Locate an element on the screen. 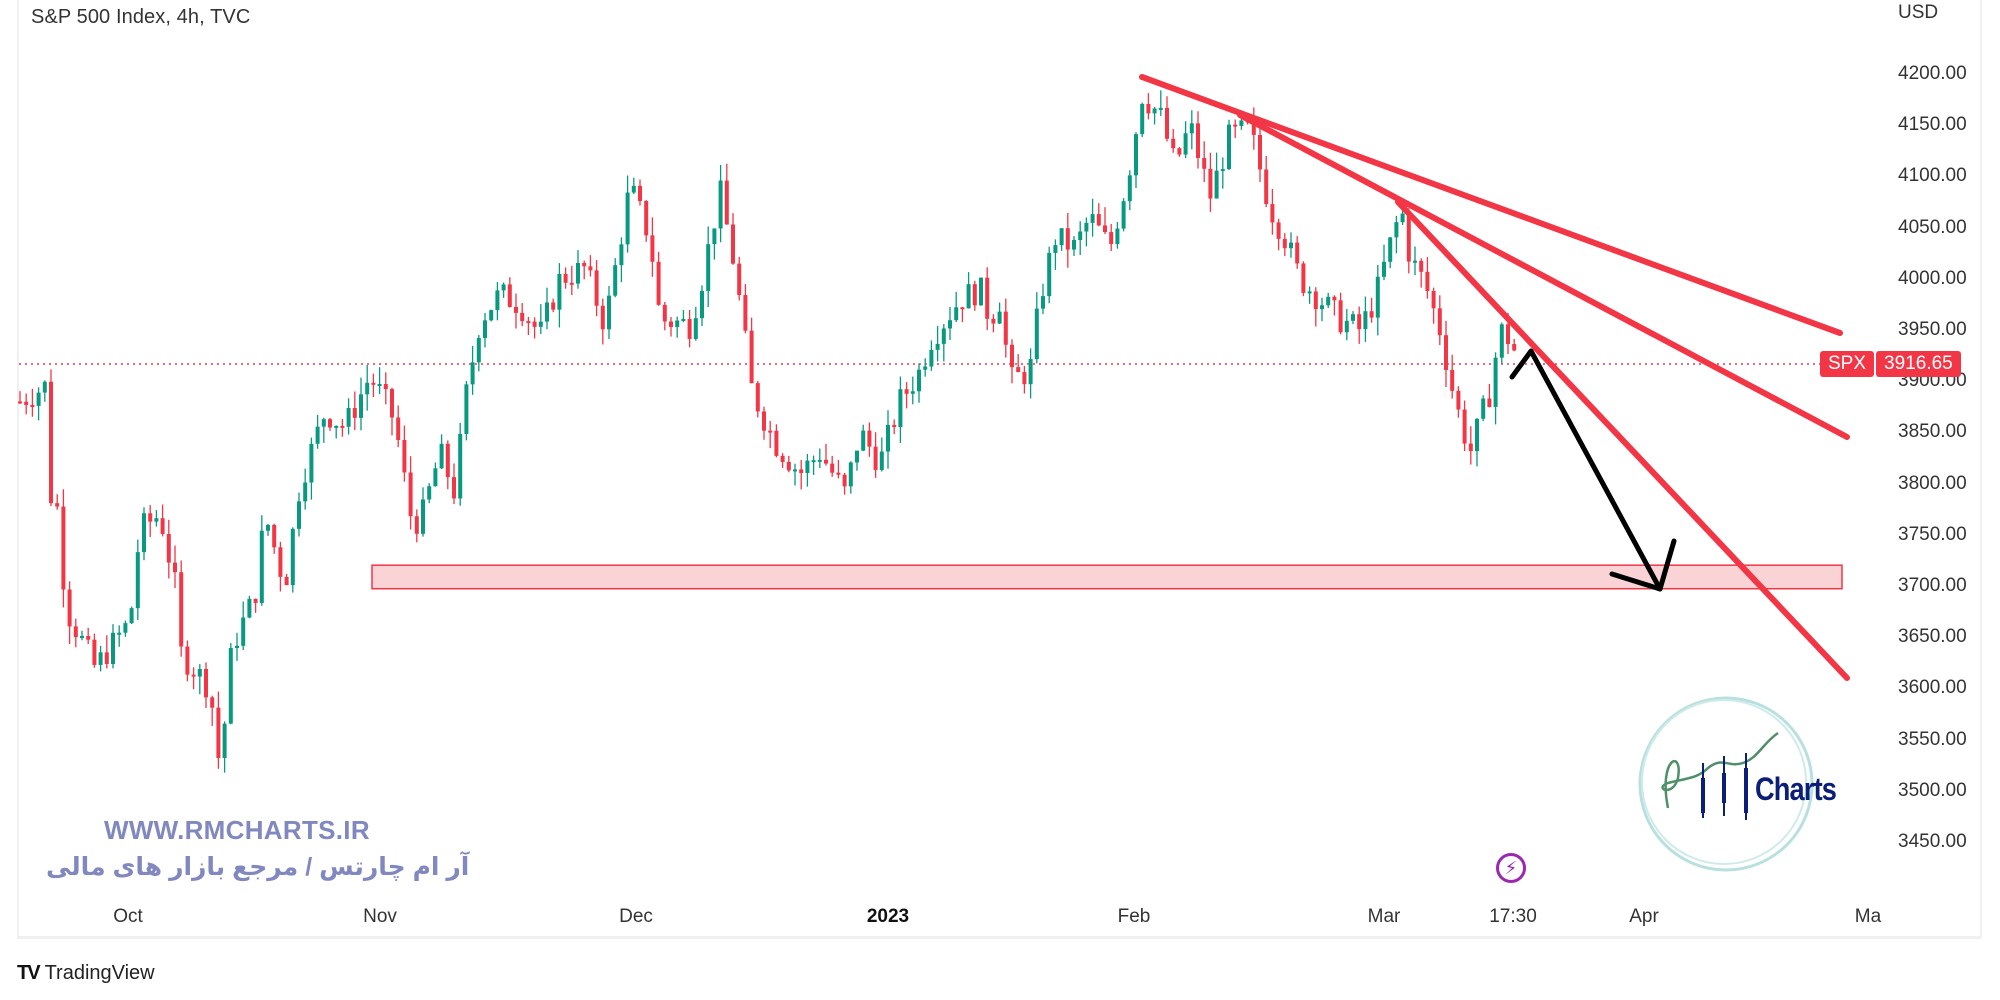 The image size is (2000, 1000). price-tick: 3750.00 is located at coordinates (1932, 534).